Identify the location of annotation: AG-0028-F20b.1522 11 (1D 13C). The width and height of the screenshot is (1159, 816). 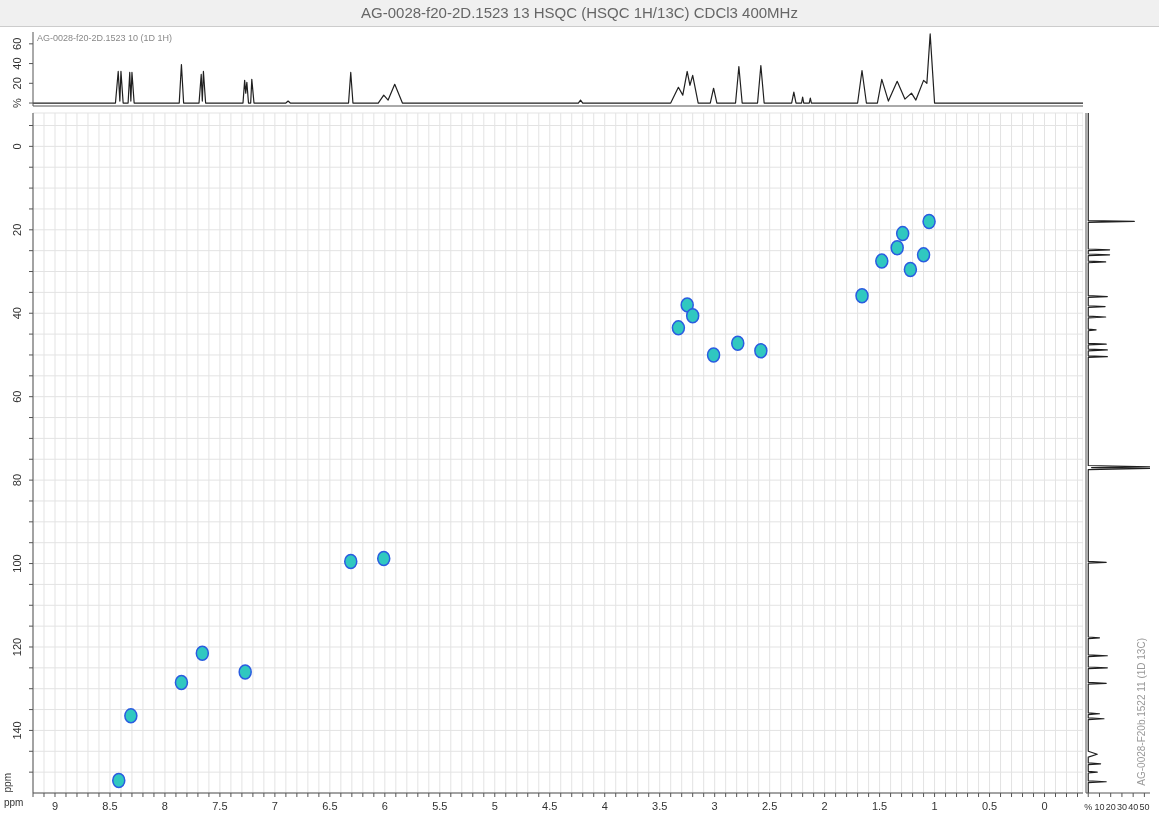
(1141, 712).